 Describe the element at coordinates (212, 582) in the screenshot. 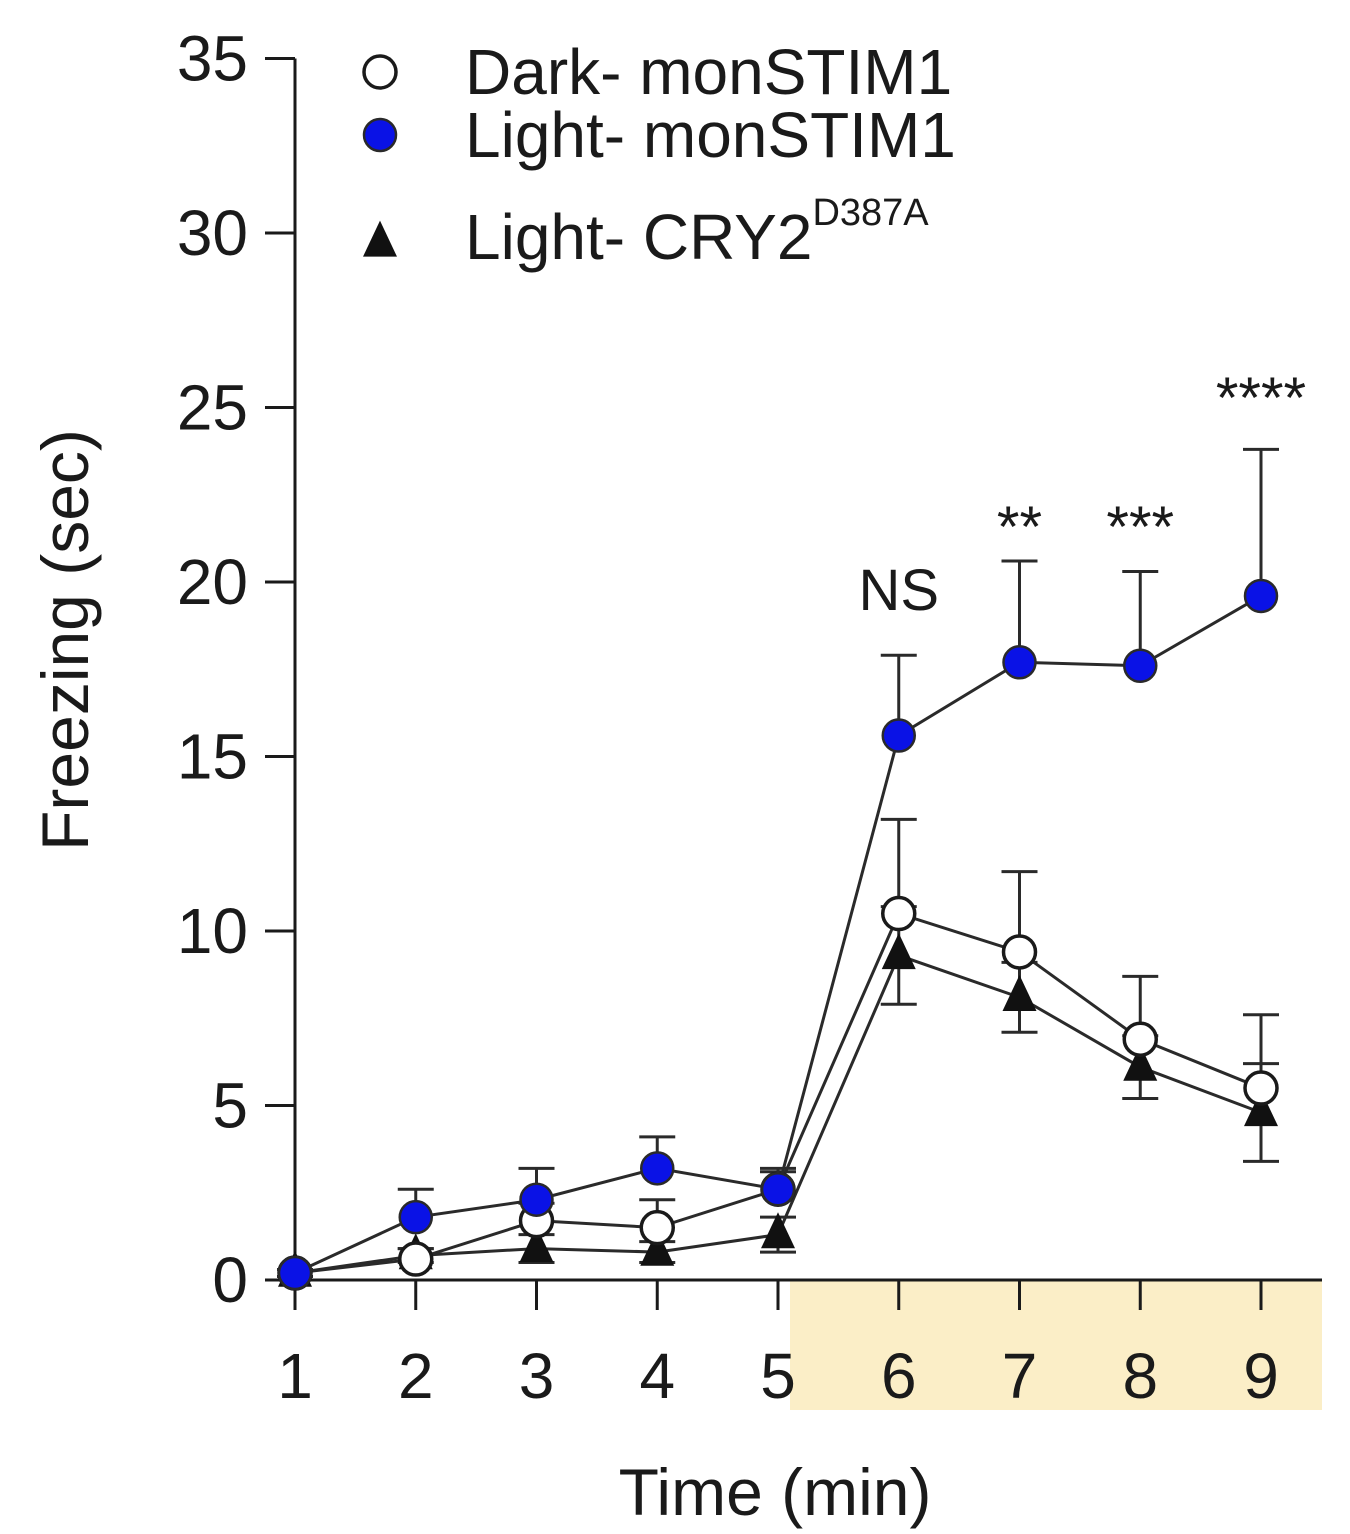

I see `y-tick-label: 20` at that location.